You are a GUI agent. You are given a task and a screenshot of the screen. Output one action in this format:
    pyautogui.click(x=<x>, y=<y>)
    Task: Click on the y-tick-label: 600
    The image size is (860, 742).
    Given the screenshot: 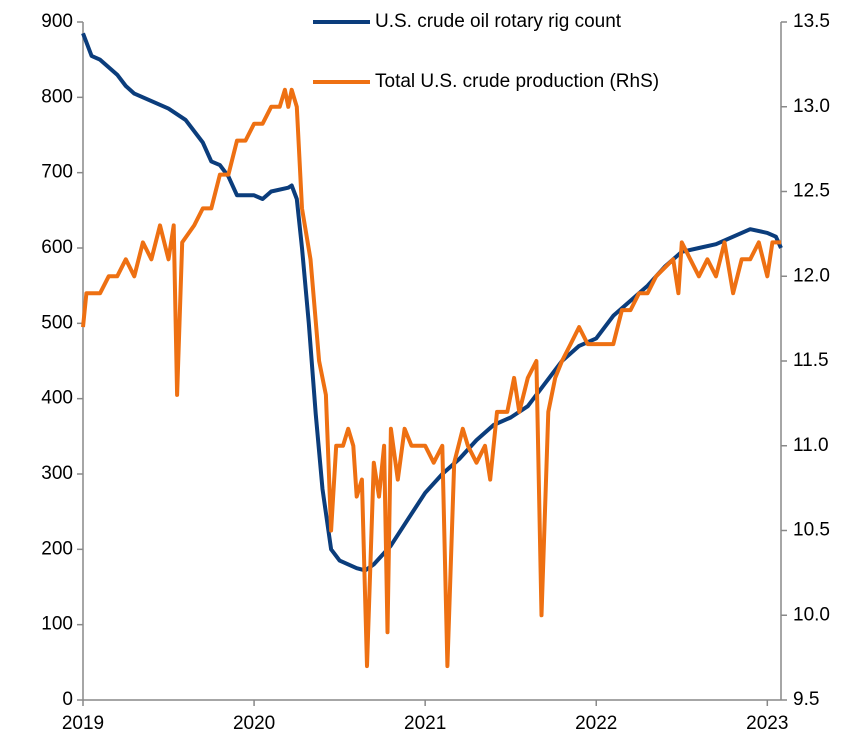 What is the action you would take?
    pyautogui.click(x=57, y=247)
    